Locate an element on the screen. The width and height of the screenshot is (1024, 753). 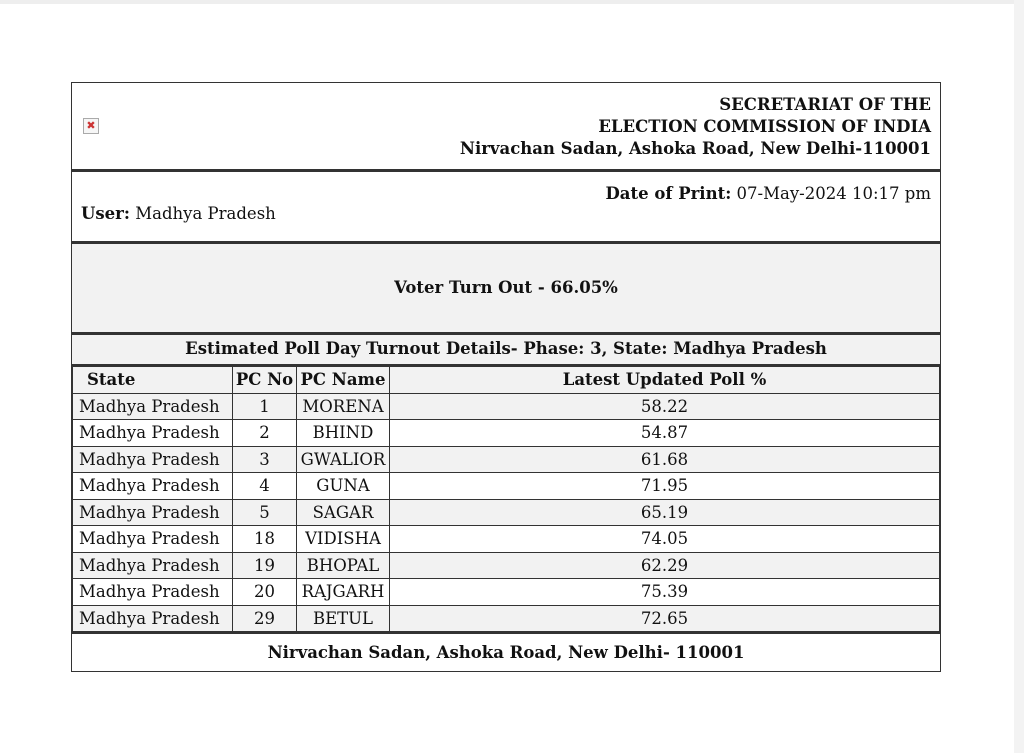
cell-pc-name: VIDISHA is located at coordinates (343, 539).